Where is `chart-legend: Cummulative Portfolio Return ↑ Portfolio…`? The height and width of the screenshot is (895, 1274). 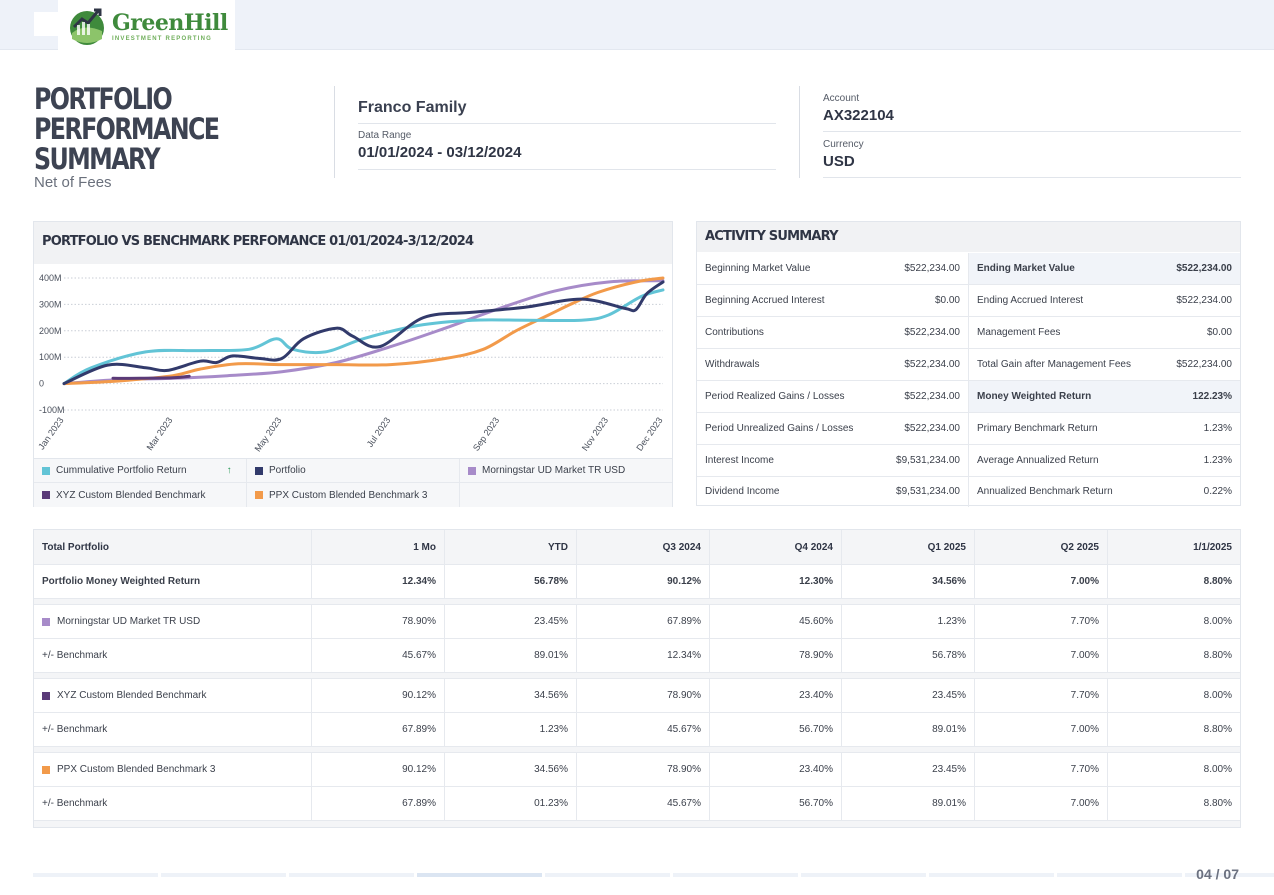
chart-legend: Cummulative Portfolio Return ↑ Portfolio… is located at coordinates (353, 482).